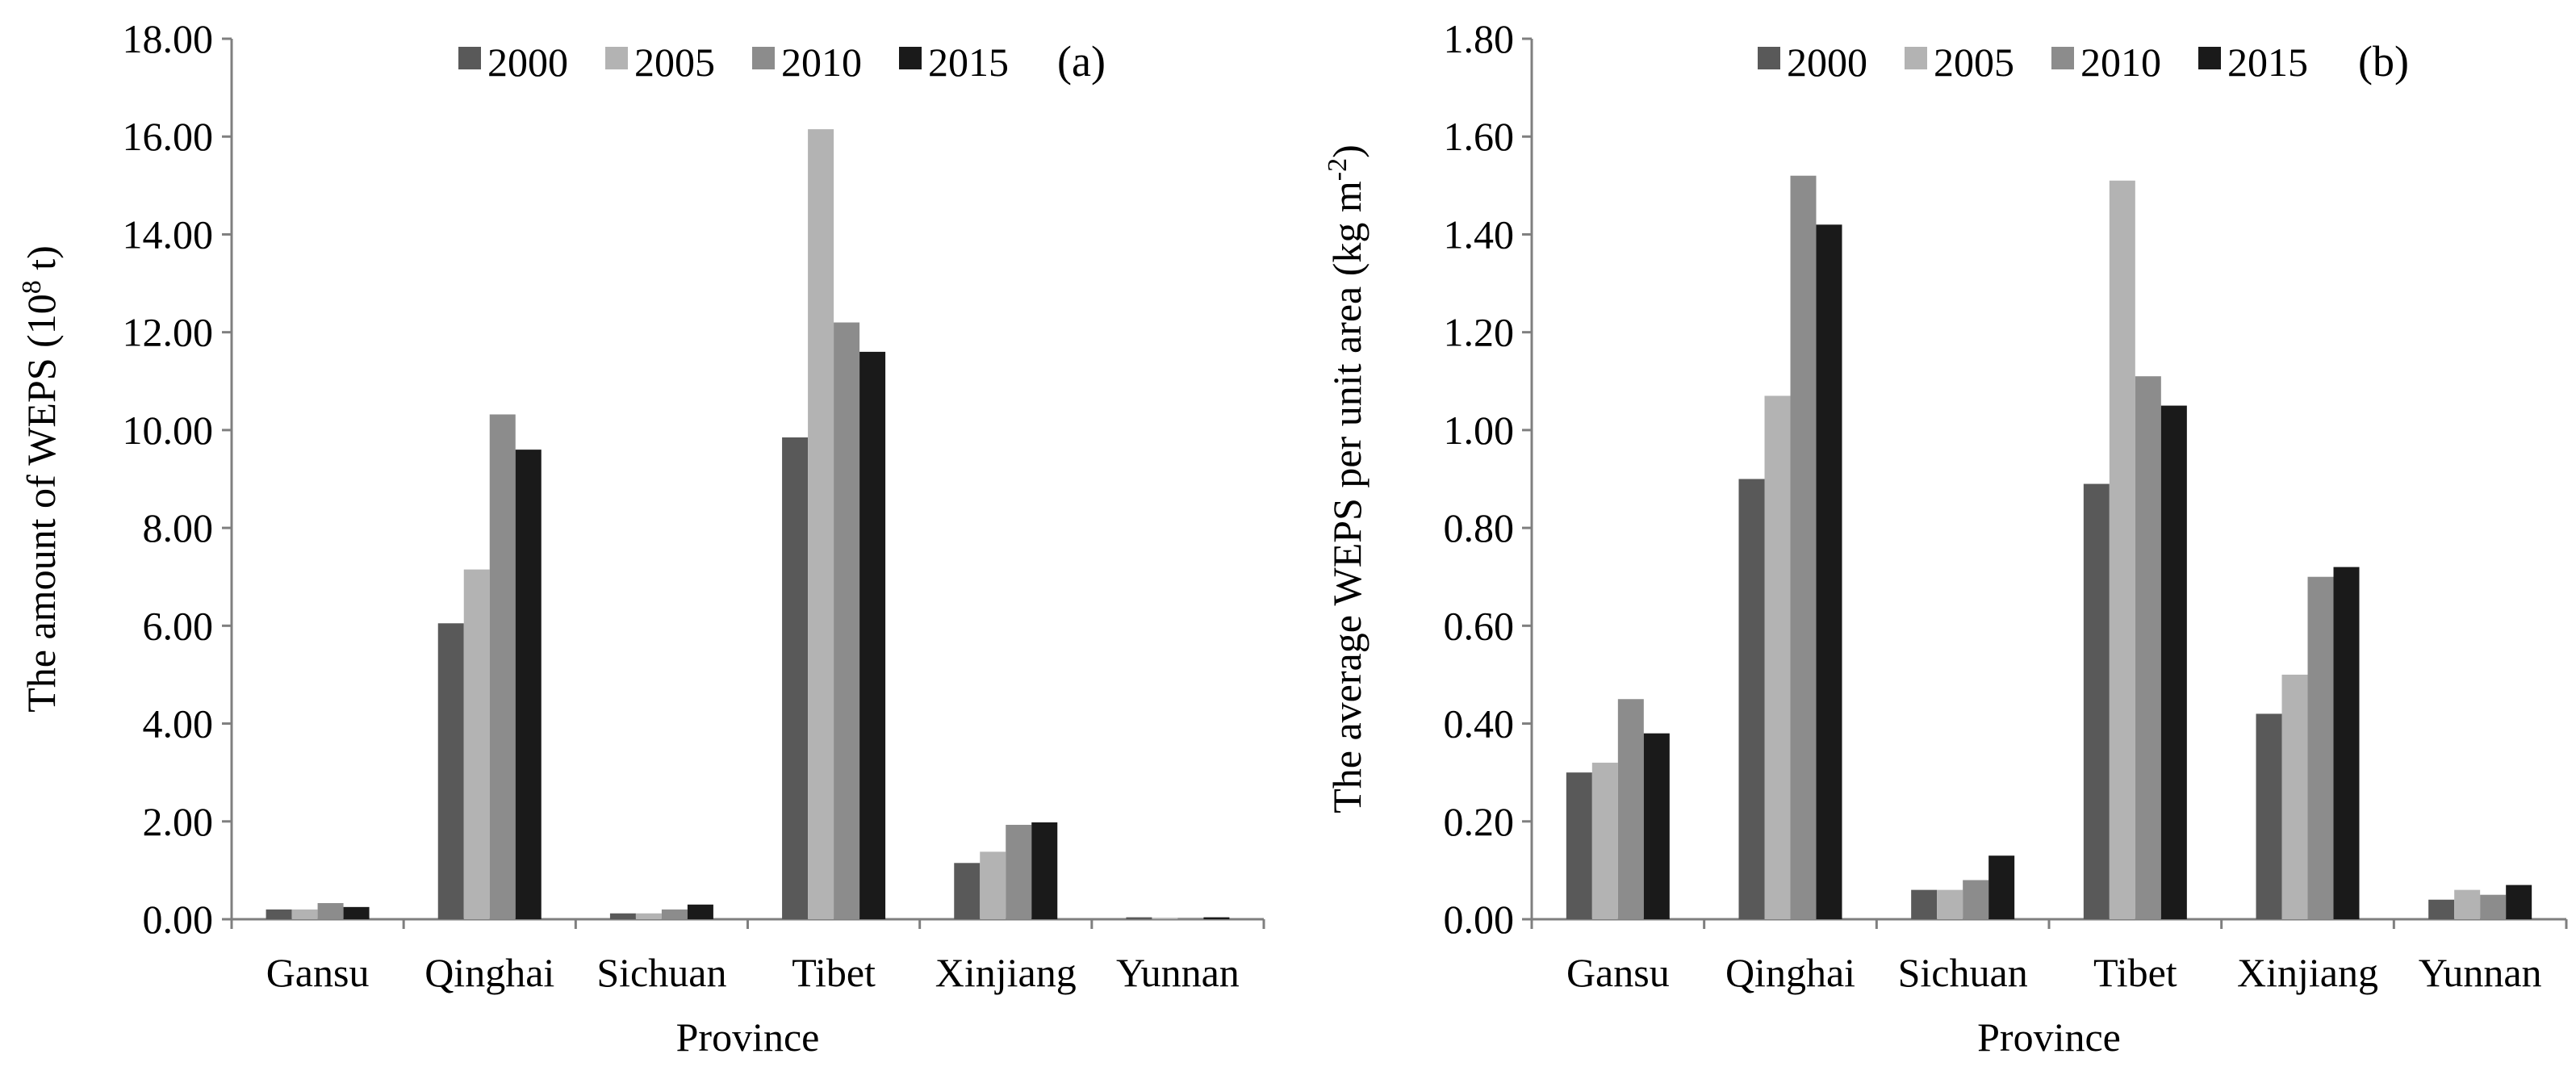 The height and width of the screenshot is (1075, 2576). I want to click on y-tick-label: 1.20, so click(1479, 332).